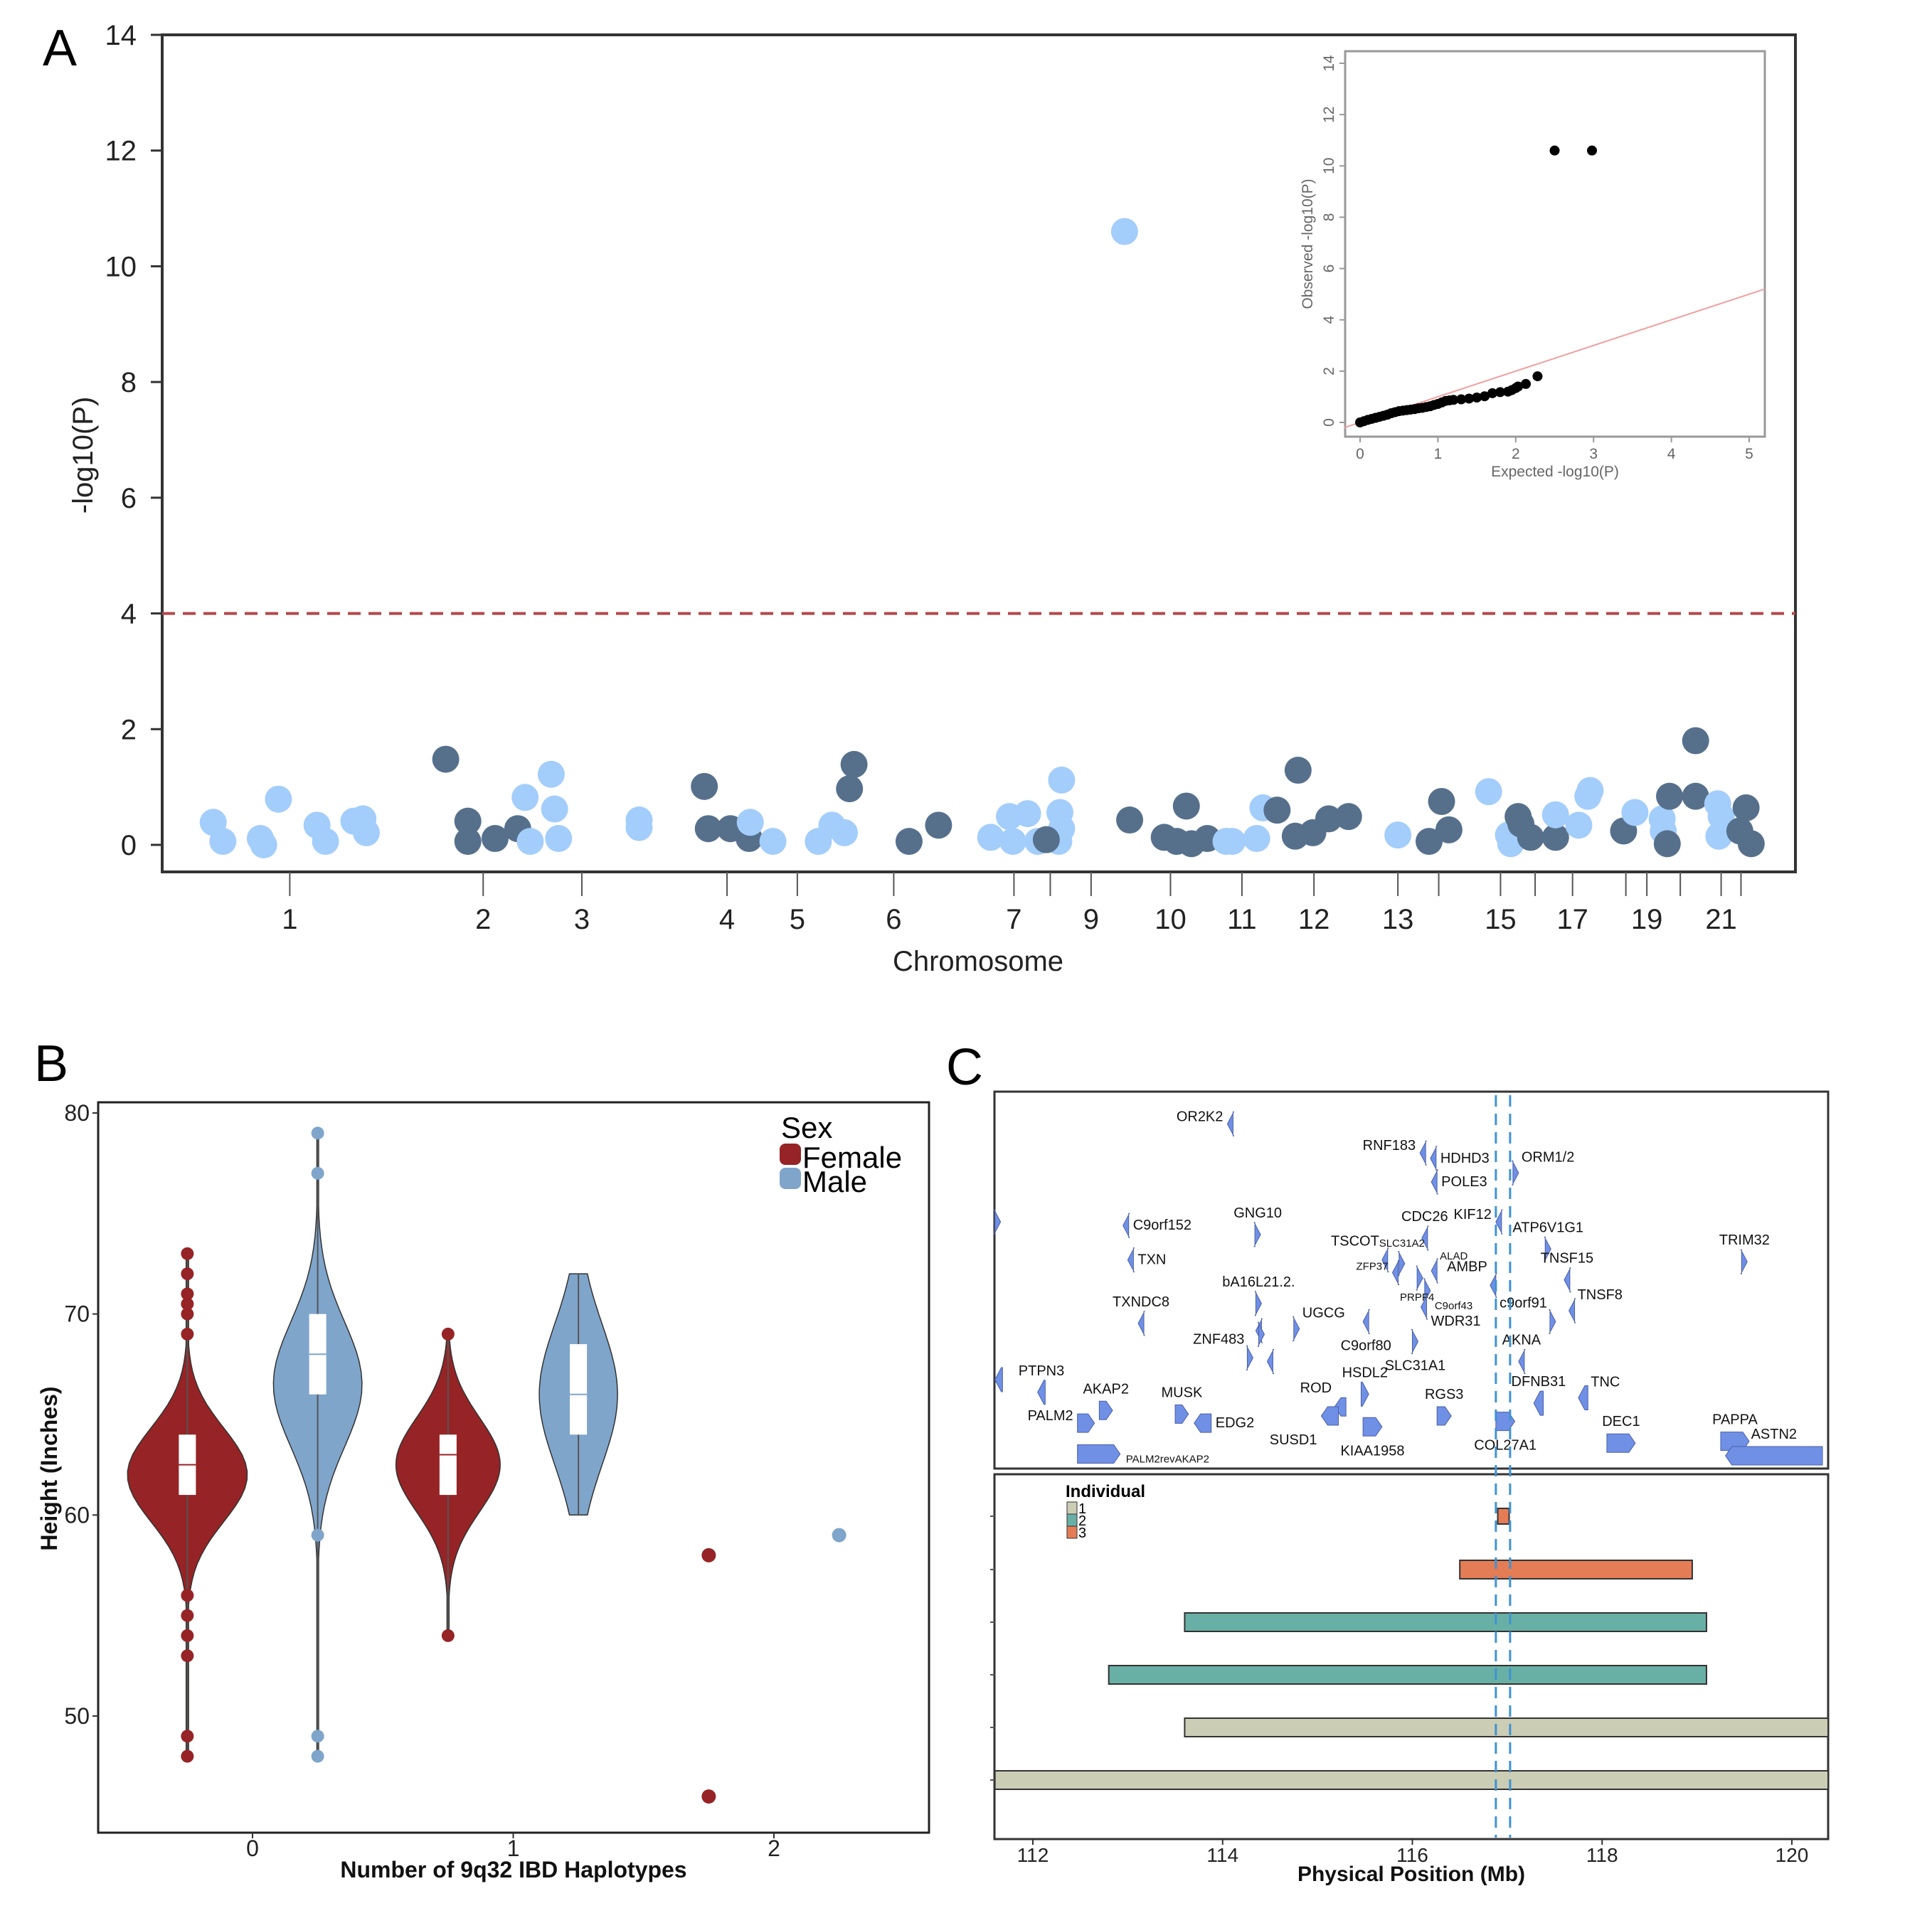 Image resolution: width=1932 pixels, height=1923 pixels. Describe the element at coordinates (1572, 919) in the screenshot. I see `x-tick-label: 17` at that location.